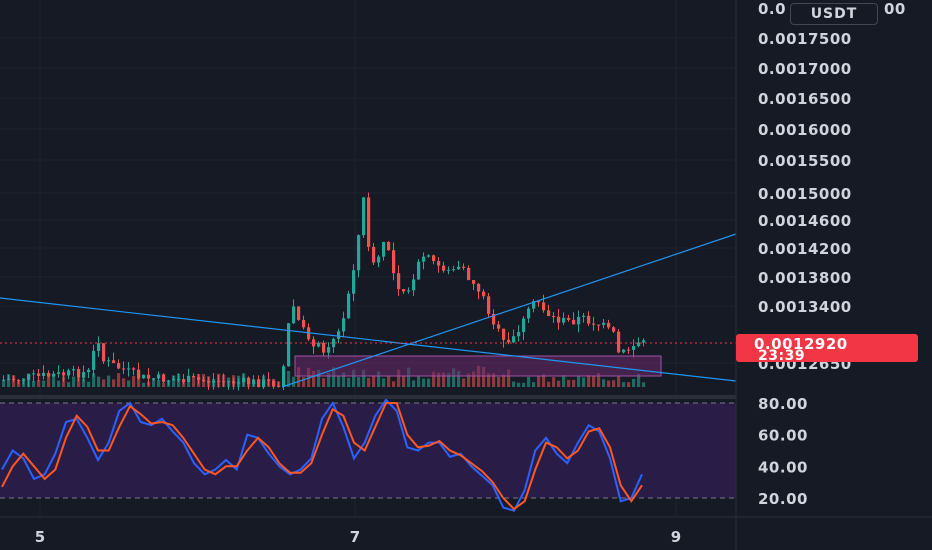  Describe the element at coordinates (478, 366) in the screenshot. I see `demand-zone-box` at that location.